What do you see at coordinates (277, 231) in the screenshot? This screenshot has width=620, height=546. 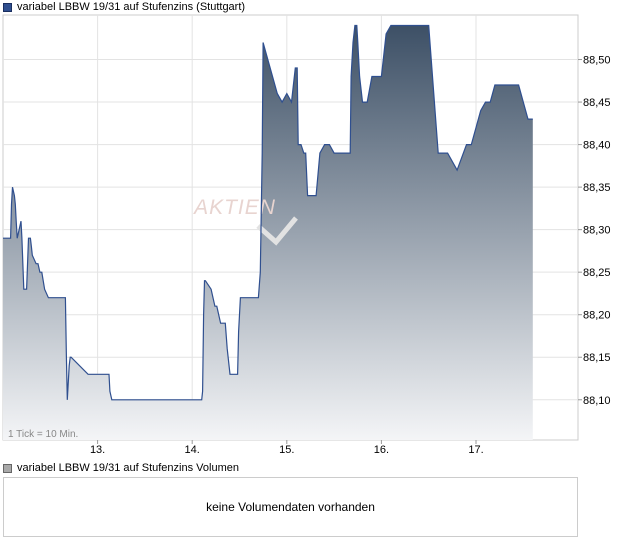 I see `watermark-check-icon` at bounding box center [277, 231].